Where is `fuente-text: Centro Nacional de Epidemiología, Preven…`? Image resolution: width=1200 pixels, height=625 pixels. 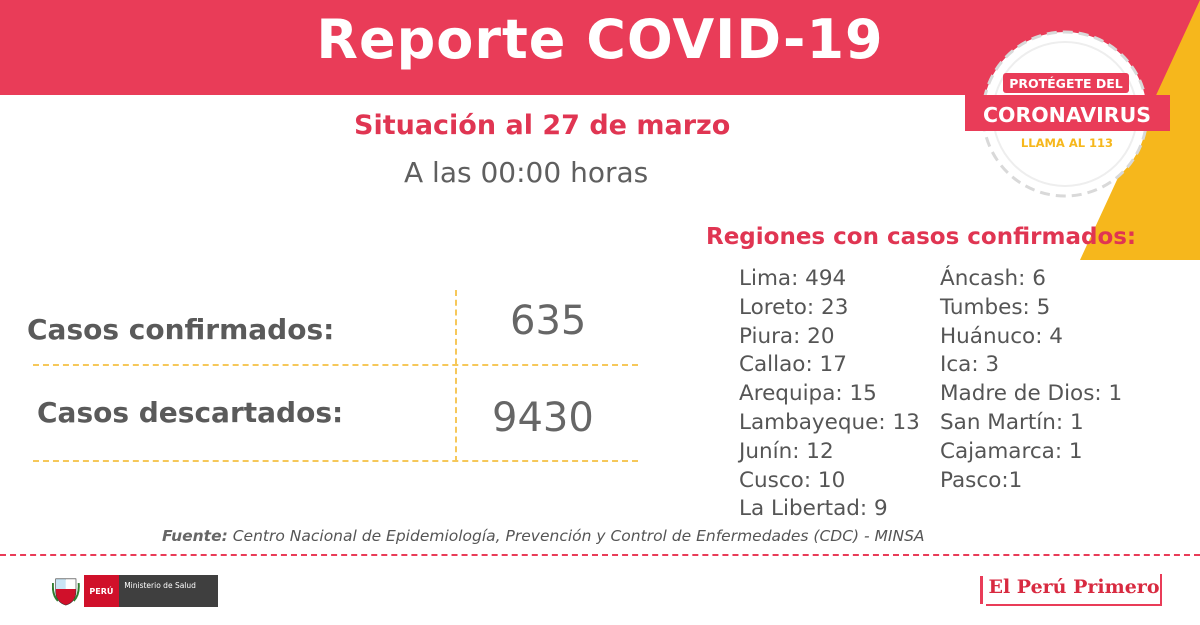
fuente-text: Centro Nacional de Epidemiología, Preven… is located at coordinates (576, 536).